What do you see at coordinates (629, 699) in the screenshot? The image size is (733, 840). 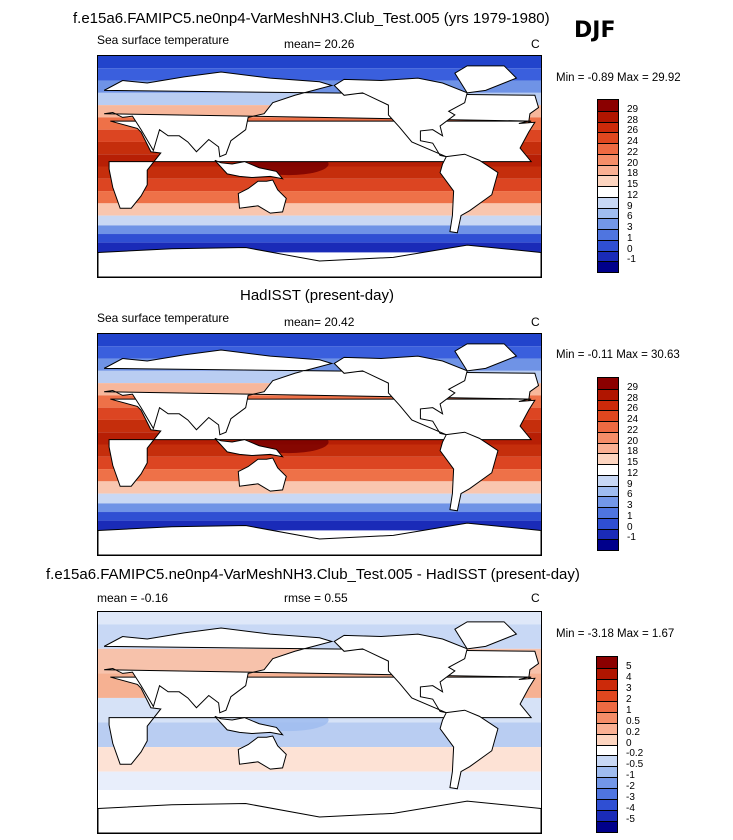 I see `colorbar-tick-label: 2` at bounding box center [629, 699].